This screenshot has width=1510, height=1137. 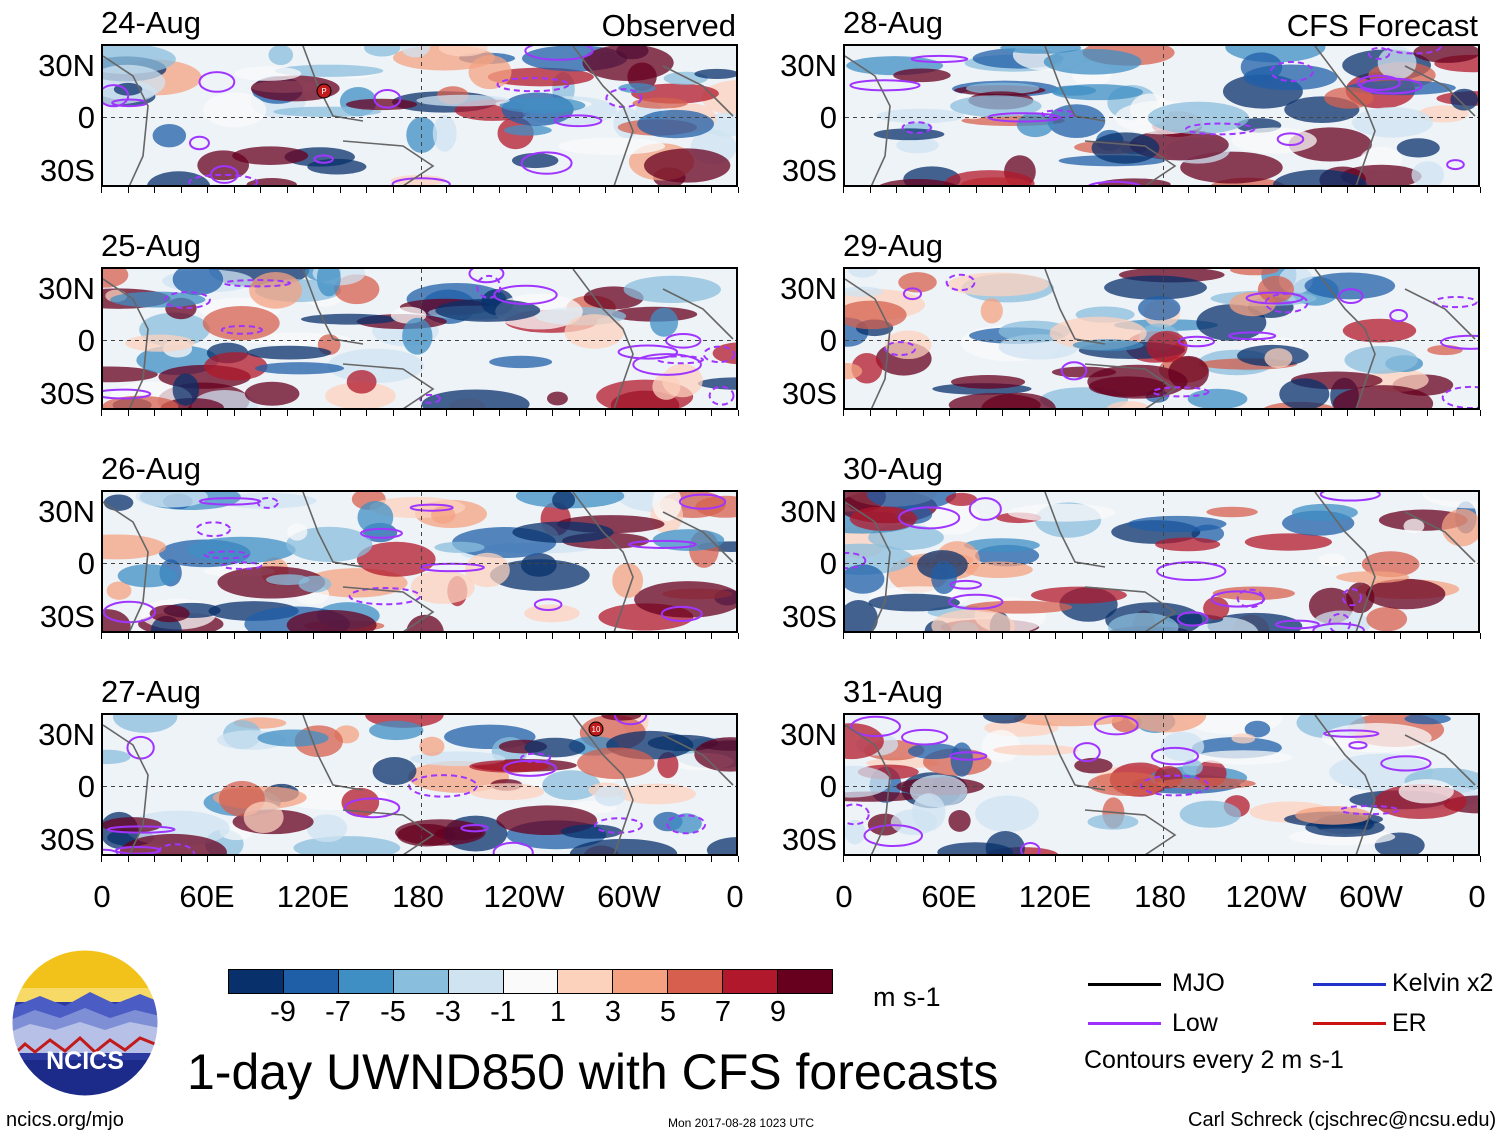 What do you see at coordinates (949, 896) in the screenshot?
I see `lon-label: 60E` at bounding box center [949, 896].